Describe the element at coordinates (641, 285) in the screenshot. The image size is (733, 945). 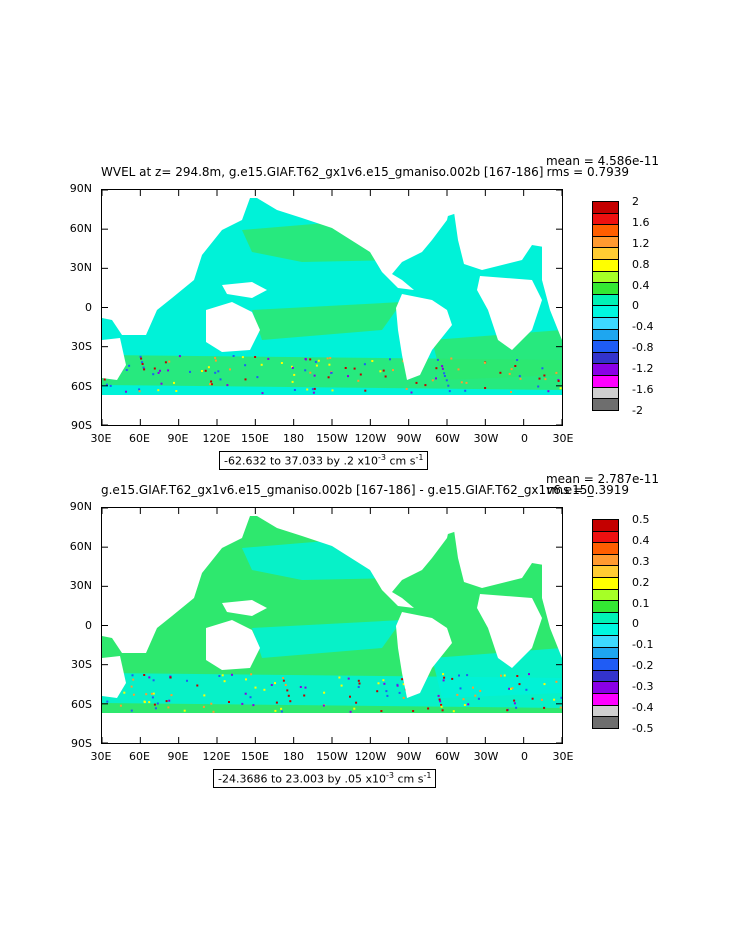
I see `colorbar-label: 0.4` at that location.